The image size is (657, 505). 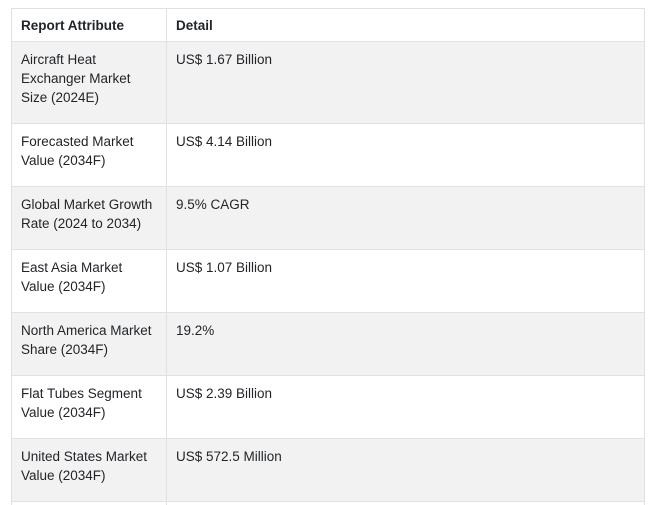 I want to click on detail-cell: 9.5% CAGR, so click(x=405, y=218).